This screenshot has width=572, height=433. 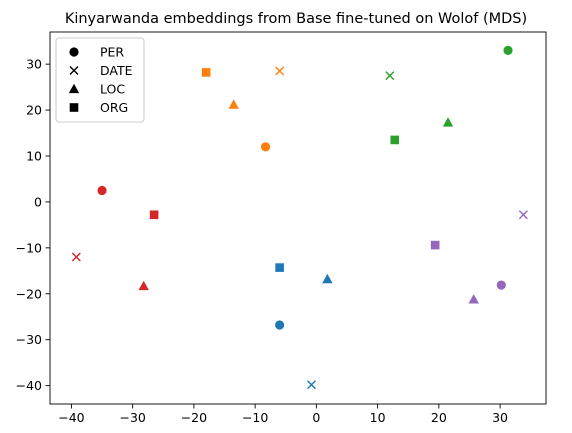 I want to click on x-tick-label: 30, so click(x=500, y=417).